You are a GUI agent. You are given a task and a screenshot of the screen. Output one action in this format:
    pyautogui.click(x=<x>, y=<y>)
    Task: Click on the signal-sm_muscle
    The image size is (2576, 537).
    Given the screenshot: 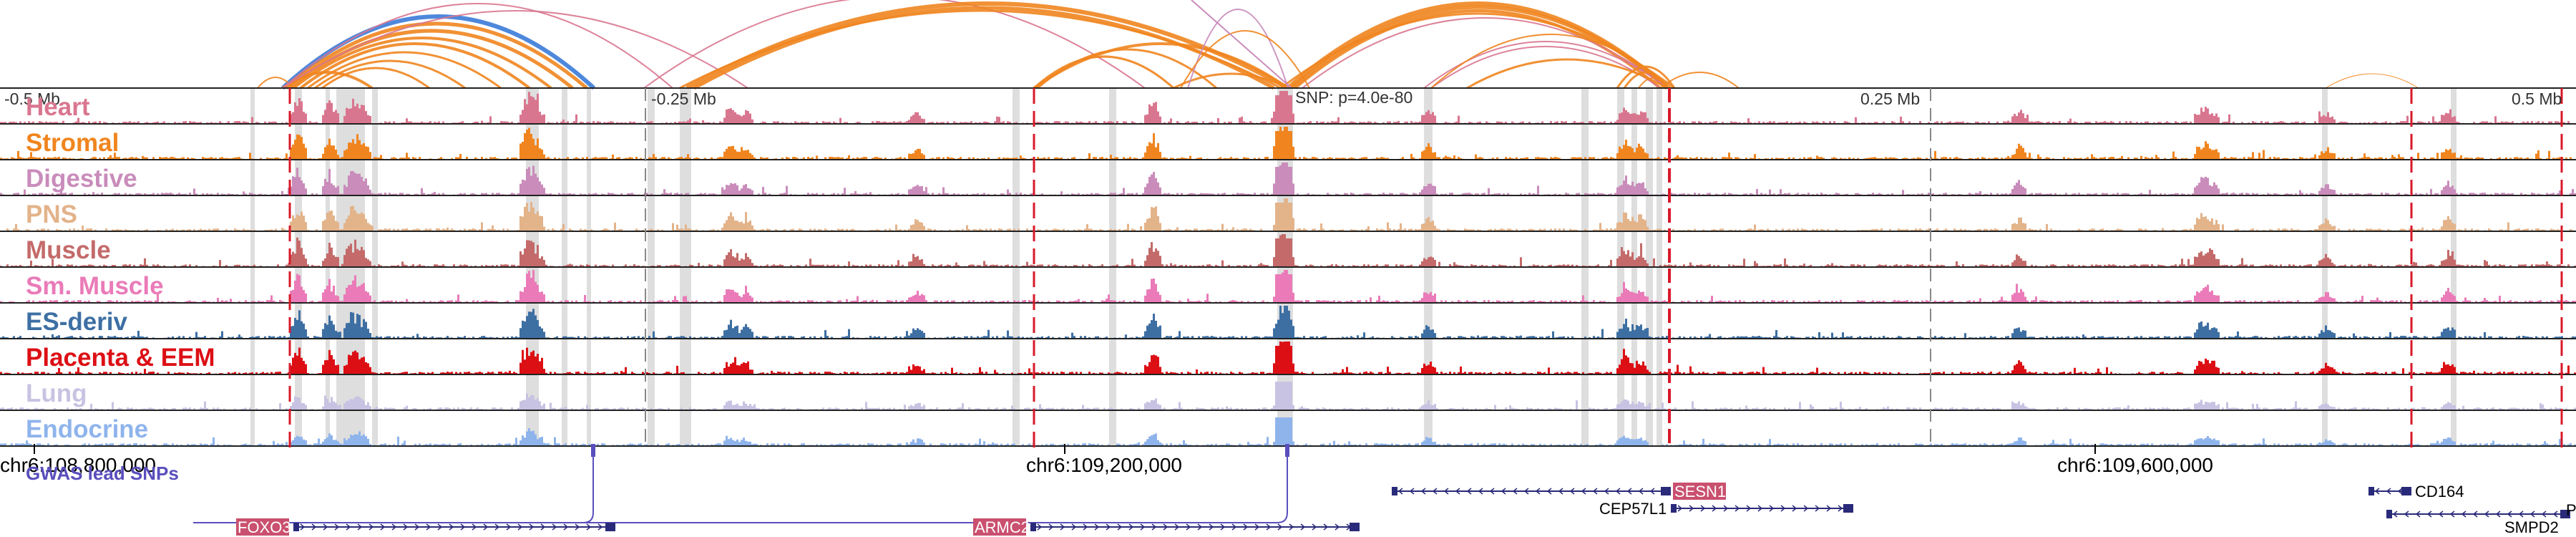 What is the action you would take?
    pyautogui.click(x=1288, y=286)
    